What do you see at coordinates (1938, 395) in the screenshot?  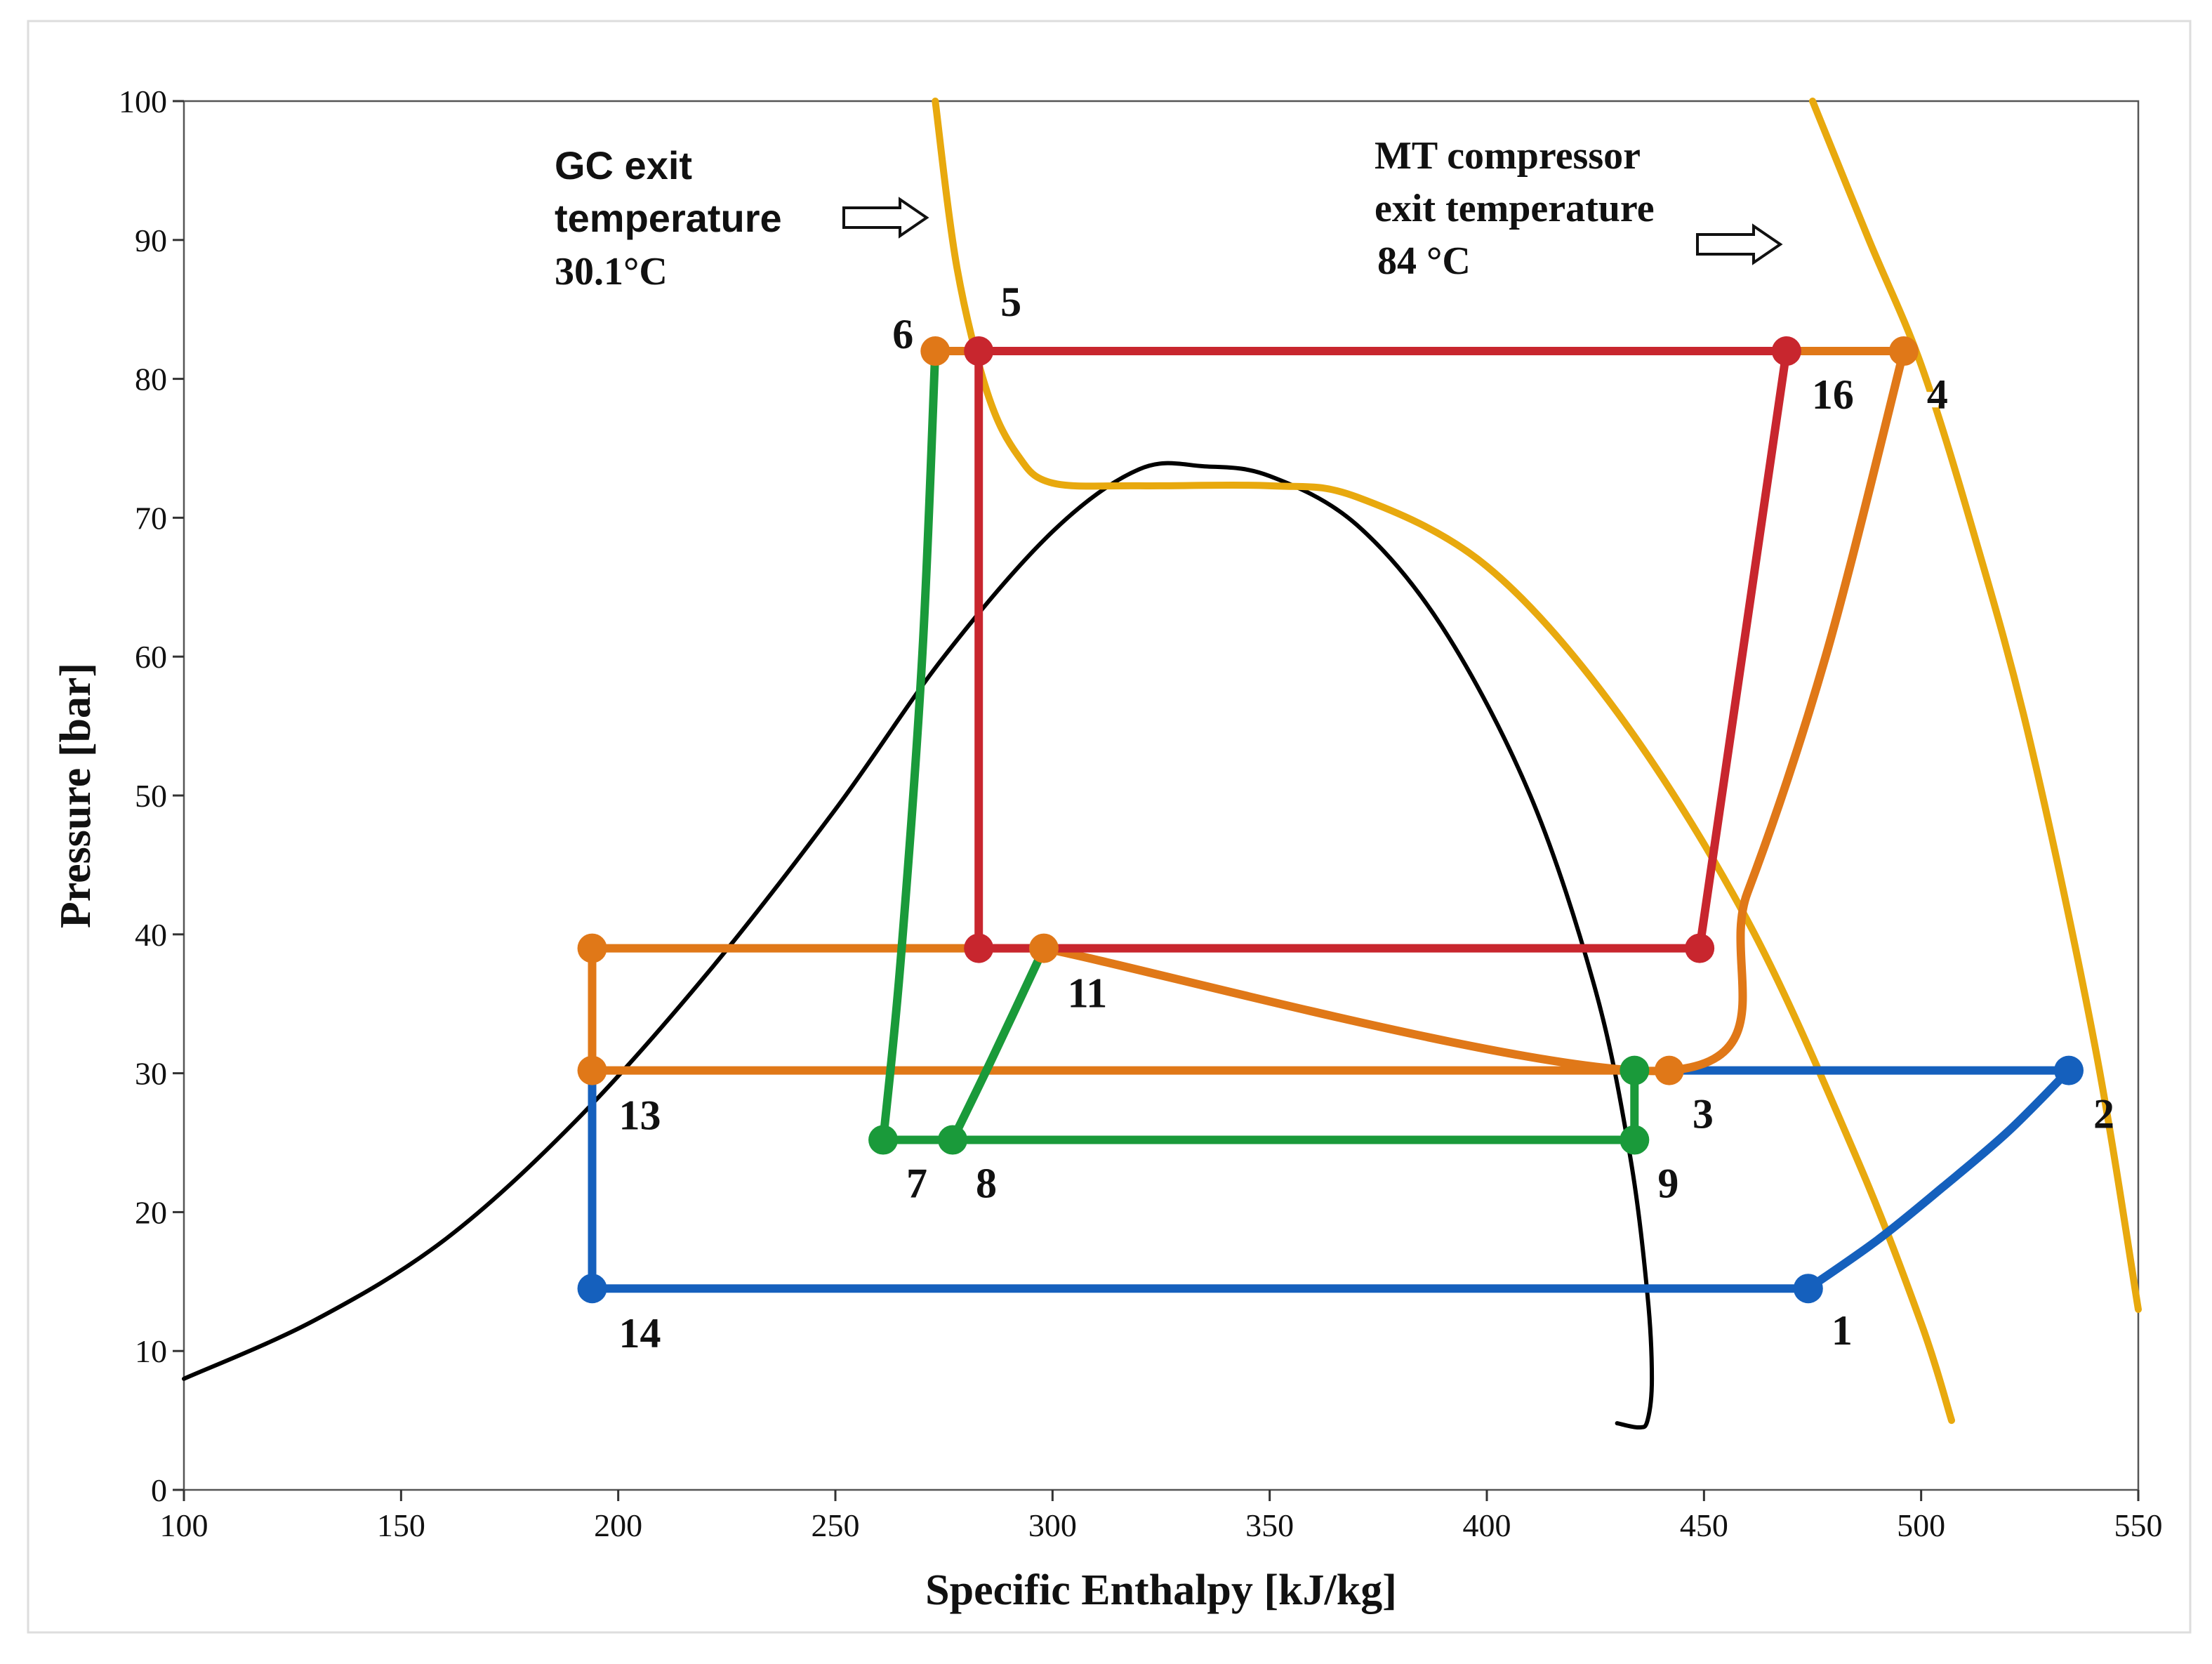 I see `point-label-4: 4` at bounding box center [1938, 395].